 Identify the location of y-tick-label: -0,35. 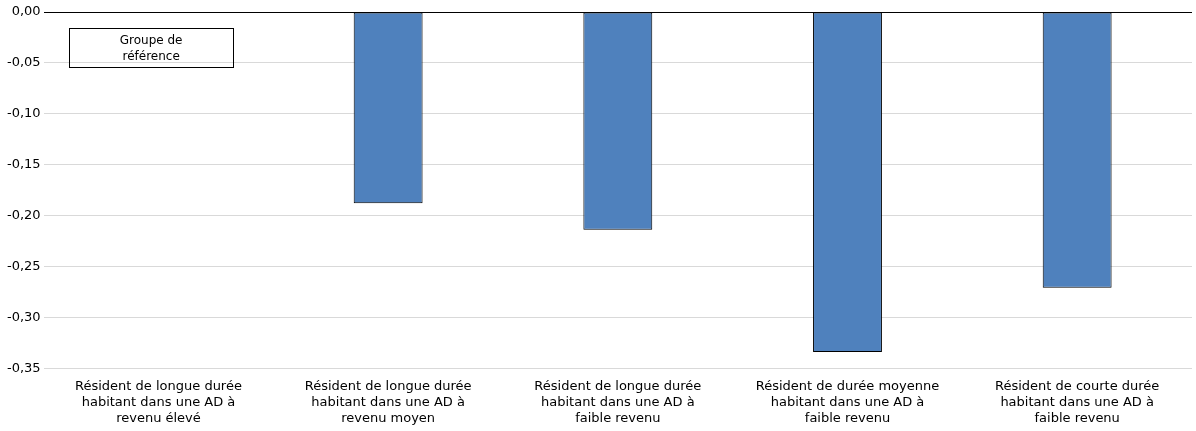
(24, 367).